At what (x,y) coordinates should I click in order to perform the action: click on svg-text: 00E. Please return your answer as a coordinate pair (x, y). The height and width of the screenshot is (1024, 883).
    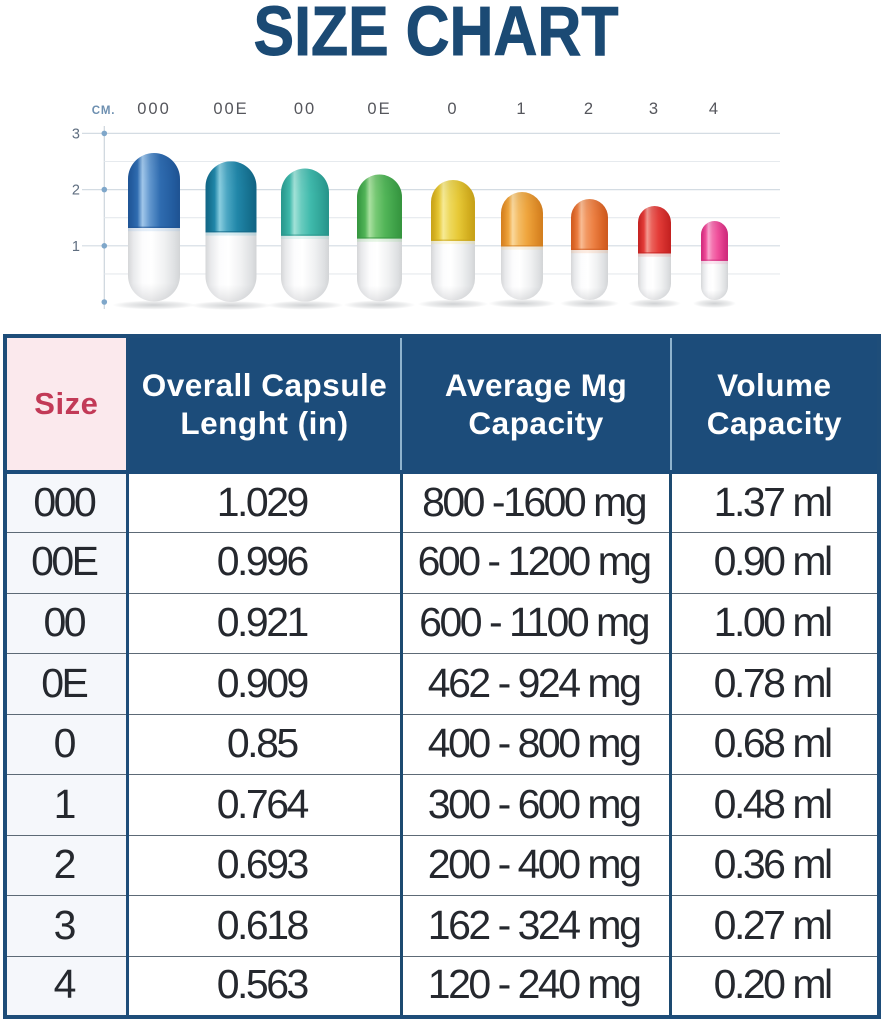
    Looking at the image, I should click on (230, 109).